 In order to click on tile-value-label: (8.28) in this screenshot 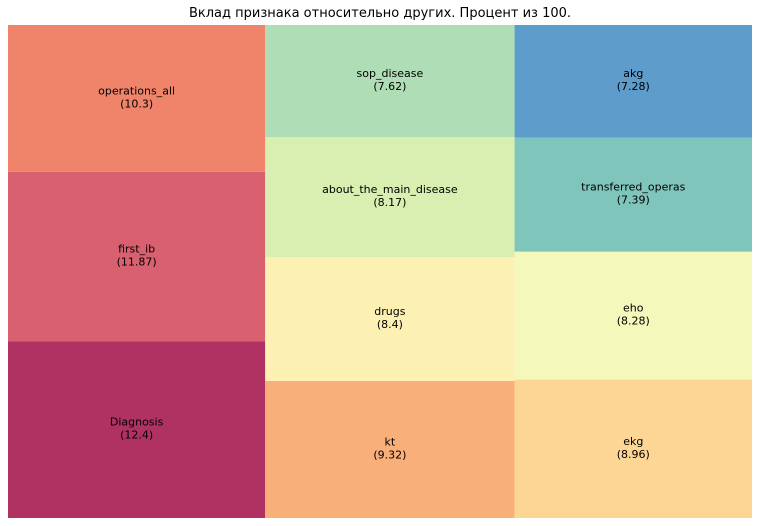, I will do `click(633, 321)`.